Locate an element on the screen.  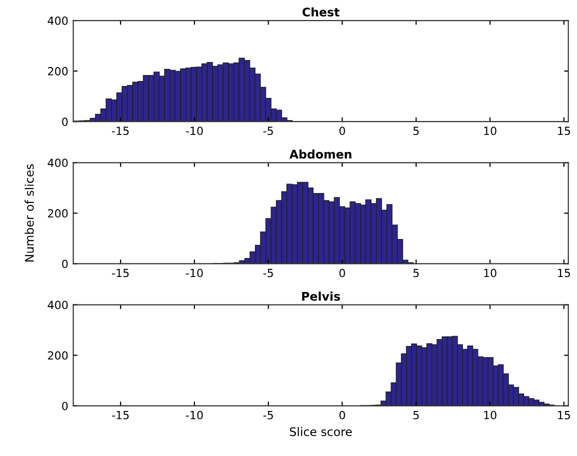
y-axis-title: Number of slices is located at coordinates (29, 213).